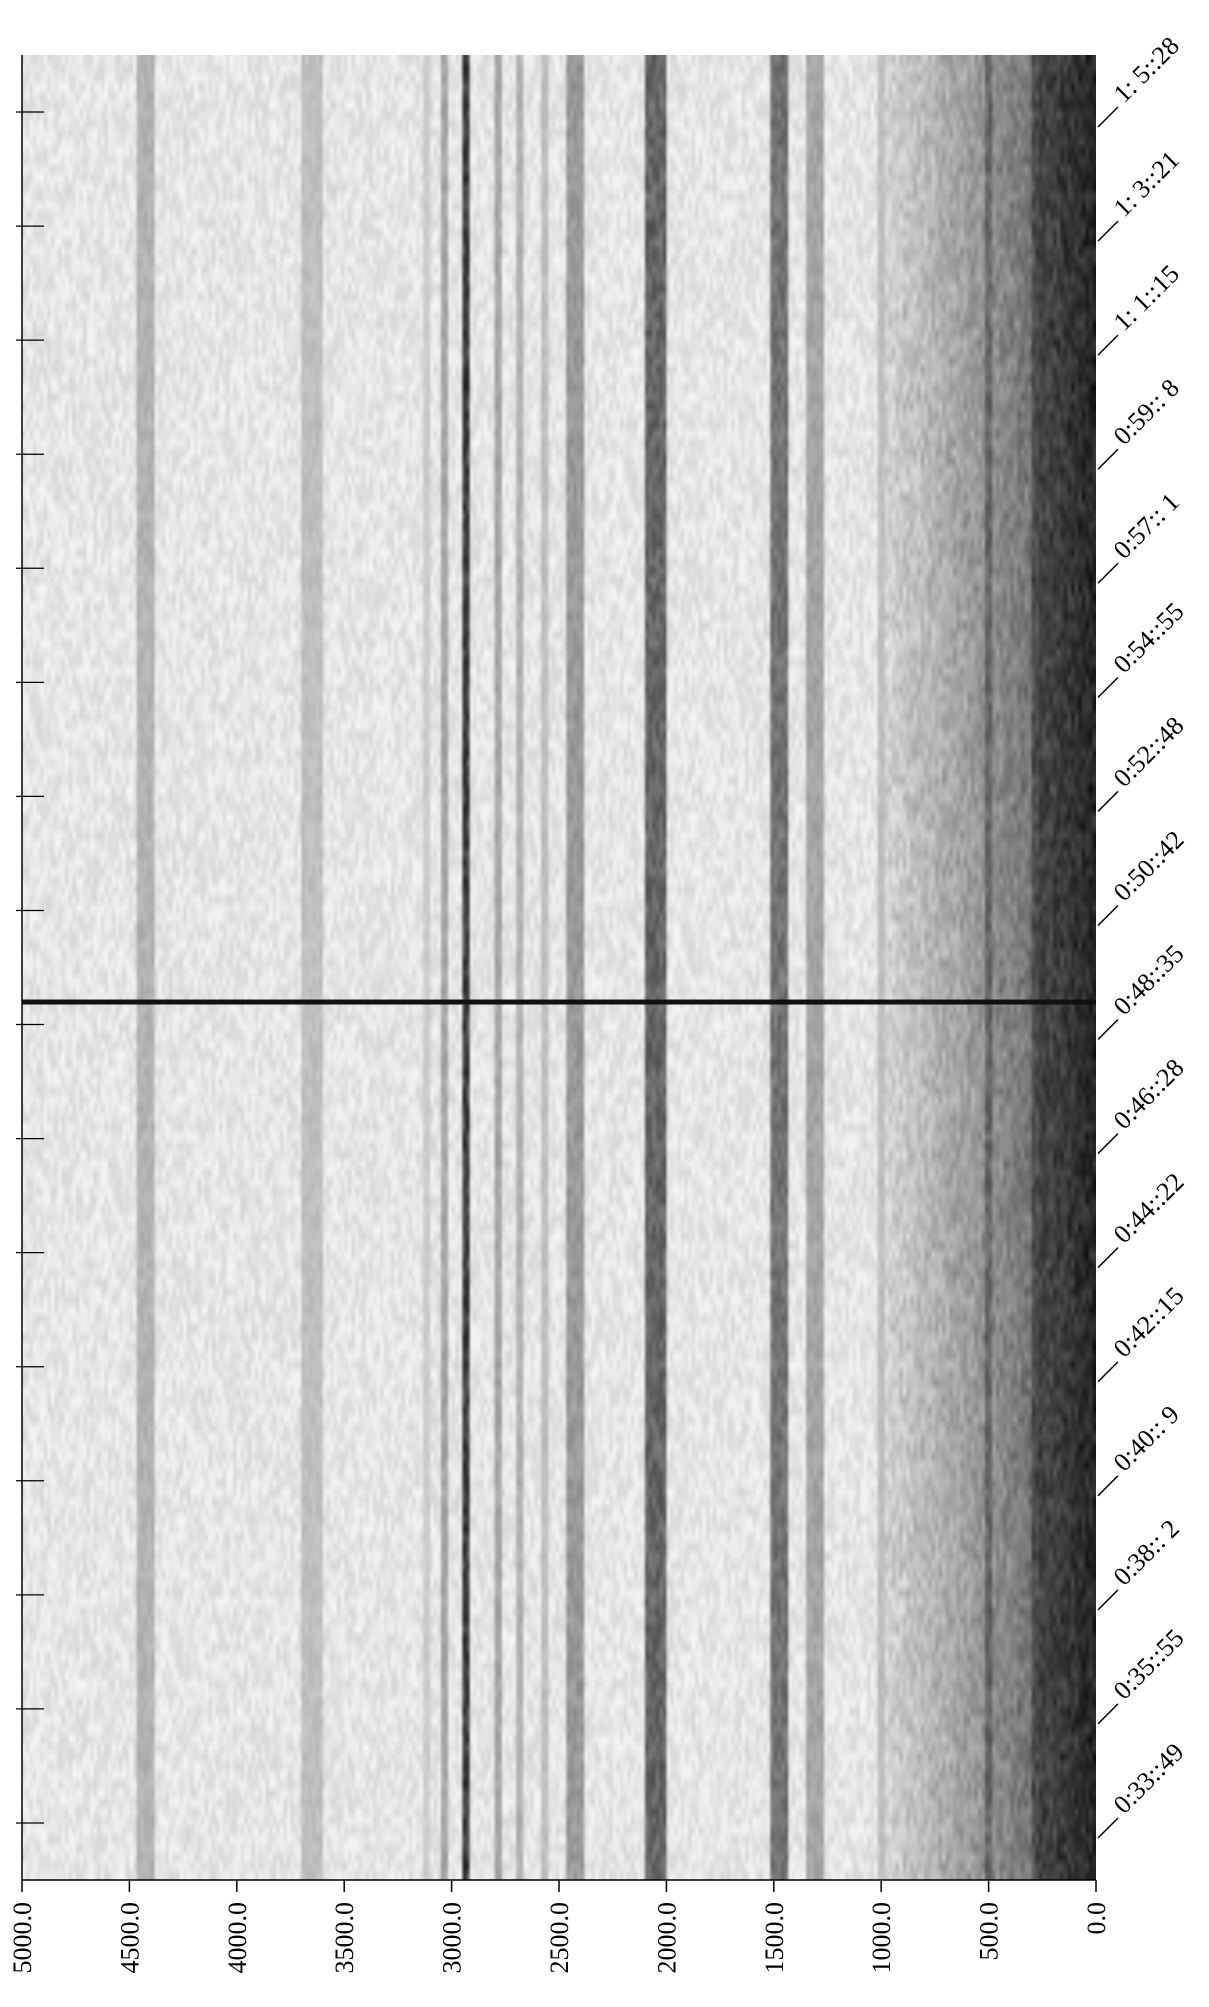  Describe the element at coordinates (989, 1931) in the screenshot. I see `freq-tick-label: 500.0` at that location.